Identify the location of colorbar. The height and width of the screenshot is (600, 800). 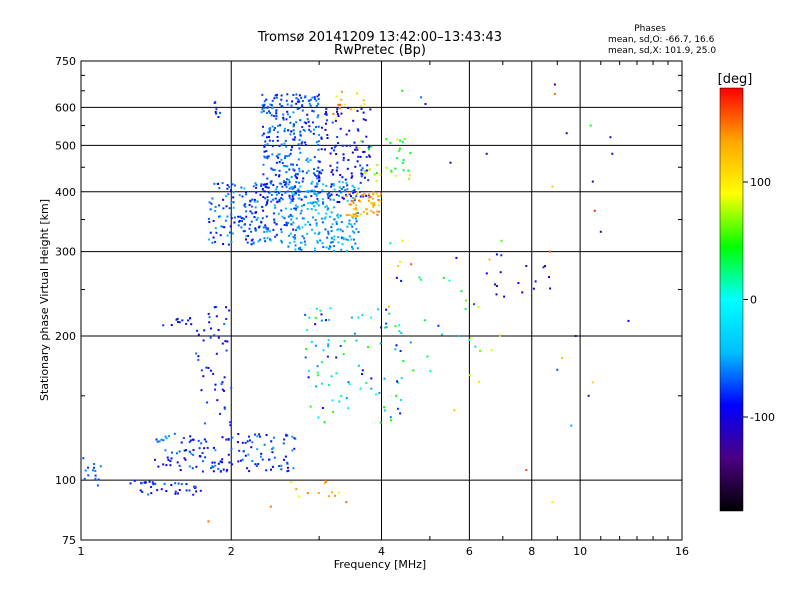
(731, 299).